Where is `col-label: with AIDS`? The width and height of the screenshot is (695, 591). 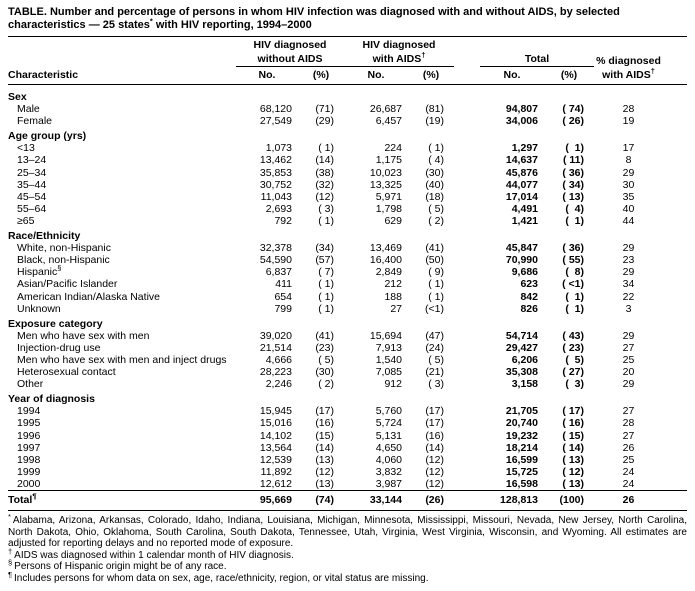 col-label: with AIDS is located at coordinates (626, 75).